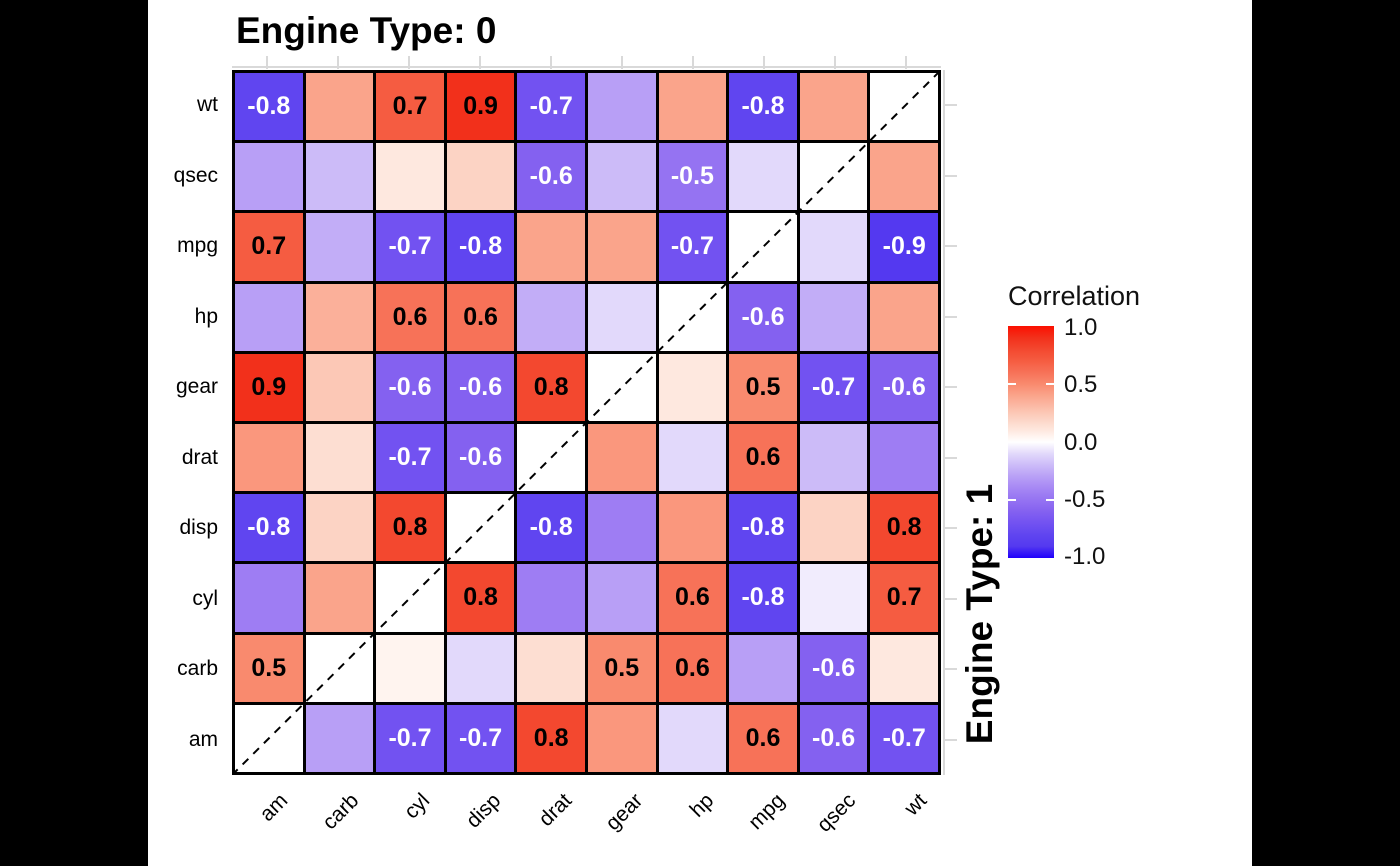 The image size is (1400, 866). I want to click on matrix-cell: 0.9, so click(480, 107).